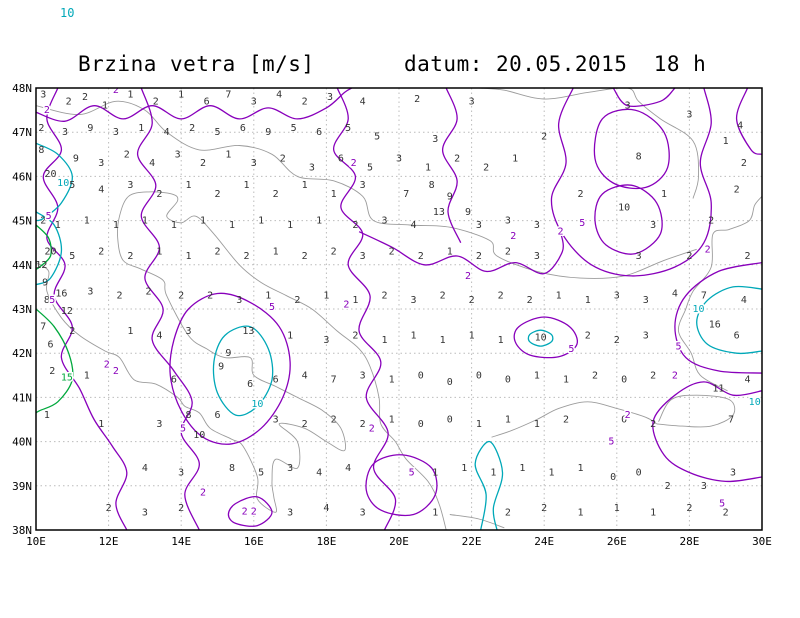  What do you see at coordinates (696, 411) in the screenshot?
I see `sea-of-marmara-coast` at bounding box center [696, 411].